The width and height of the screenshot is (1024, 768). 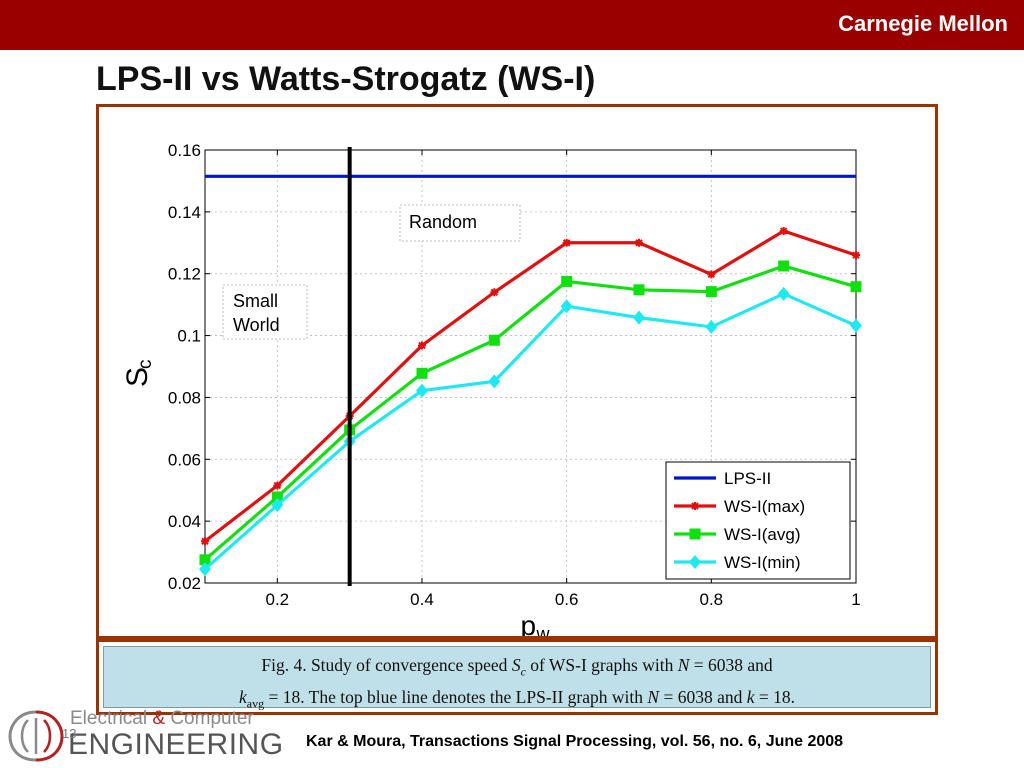 I want to click on legend-label: WS-I(avg), so click(x=762, y=534).